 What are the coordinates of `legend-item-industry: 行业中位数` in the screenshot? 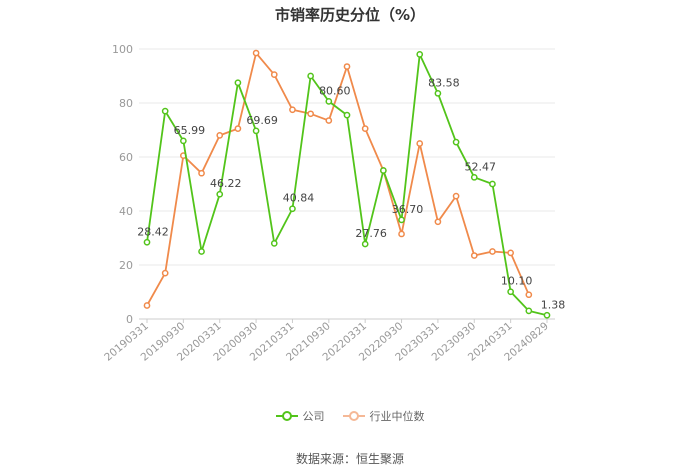 It's located at (383, 416).